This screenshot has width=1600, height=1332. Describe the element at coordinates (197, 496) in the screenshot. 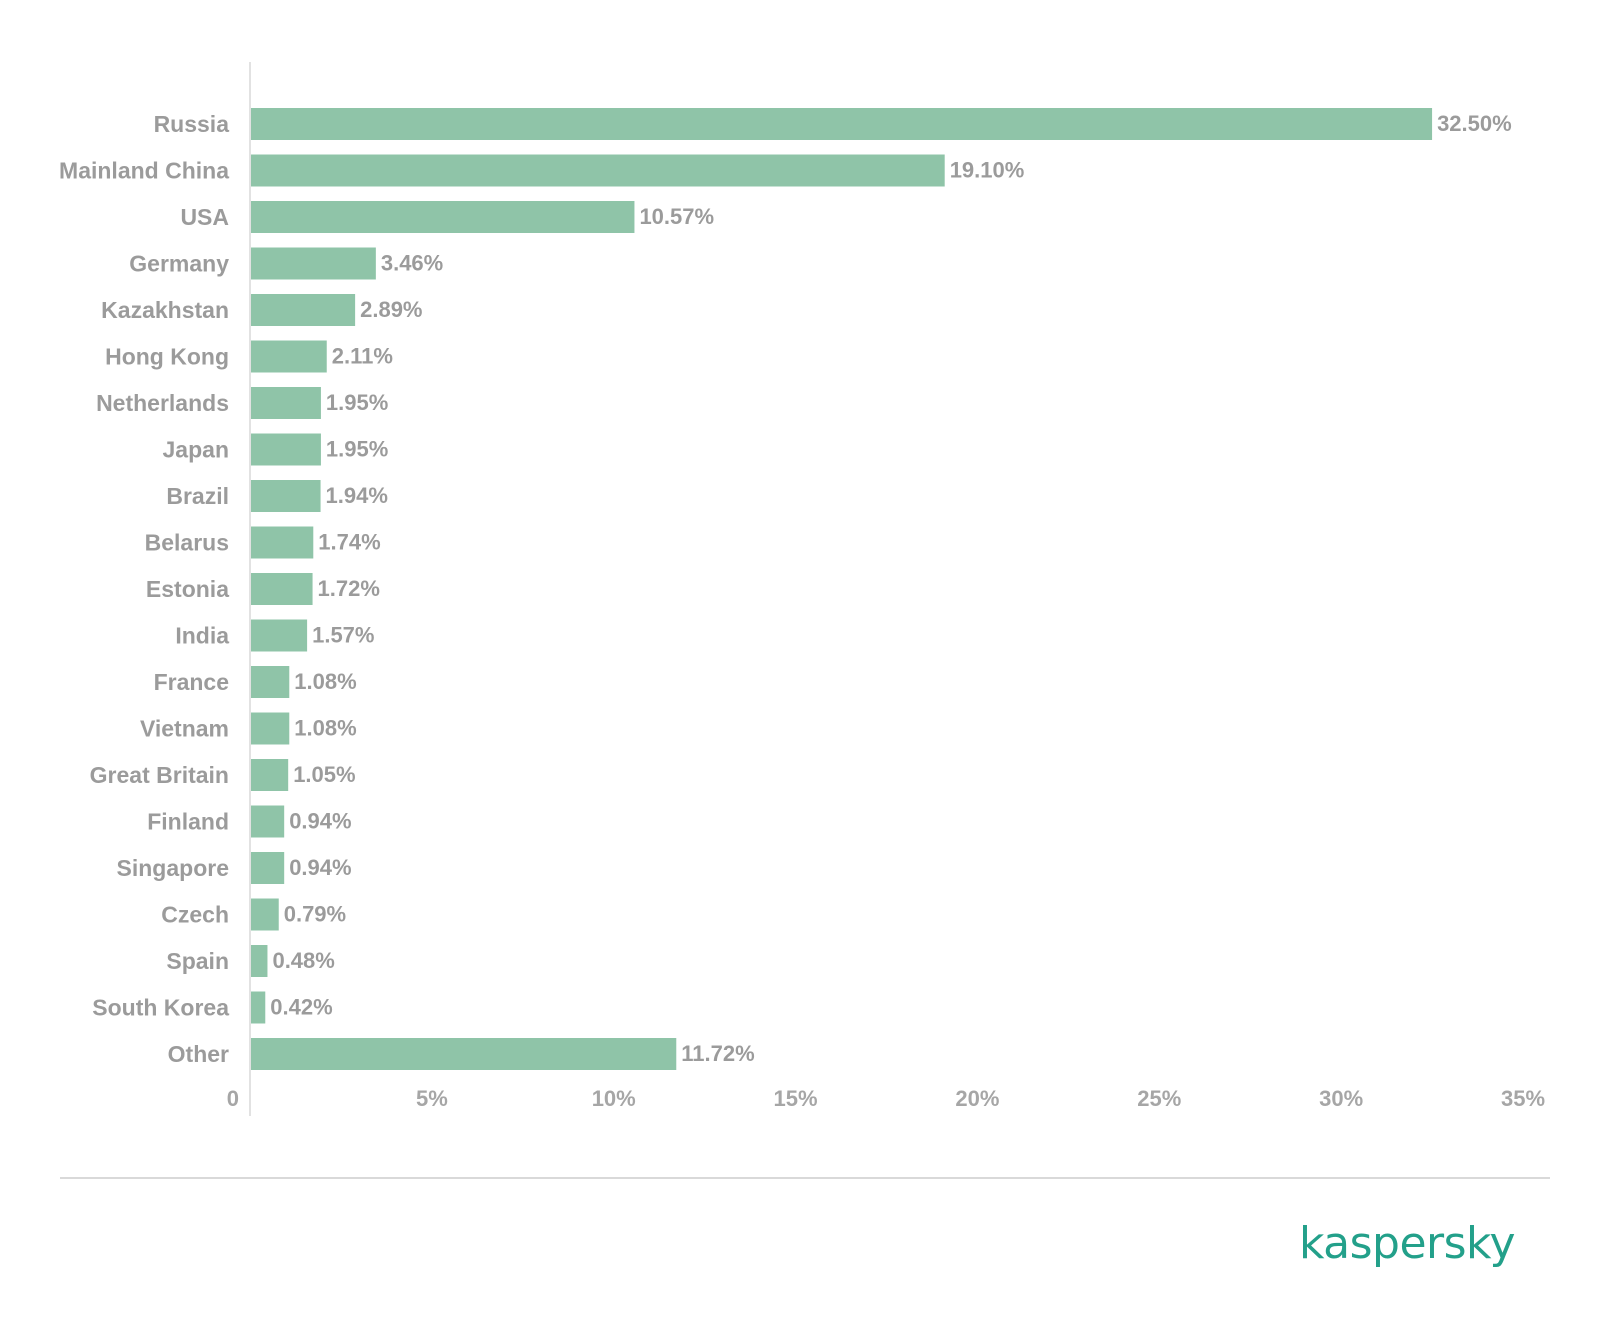

I see `category-label: Brazil` at that location.